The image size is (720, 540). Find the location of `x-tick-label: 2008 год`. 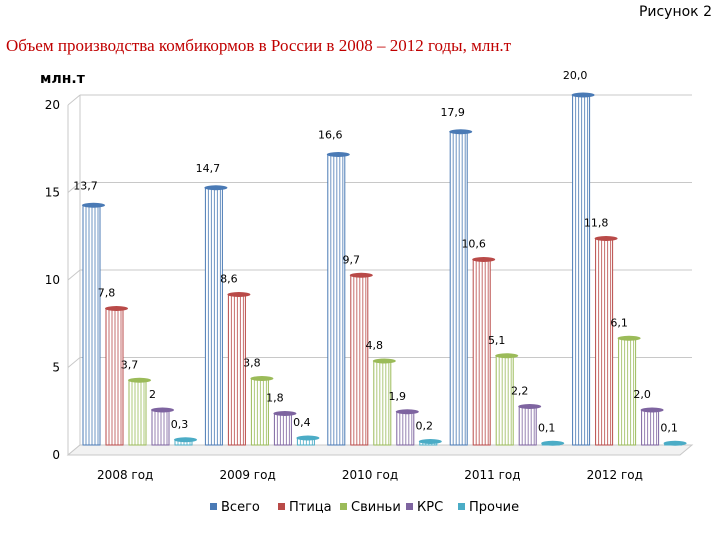

x-tick-label: 2008 год is located at coordinates (125, 475).